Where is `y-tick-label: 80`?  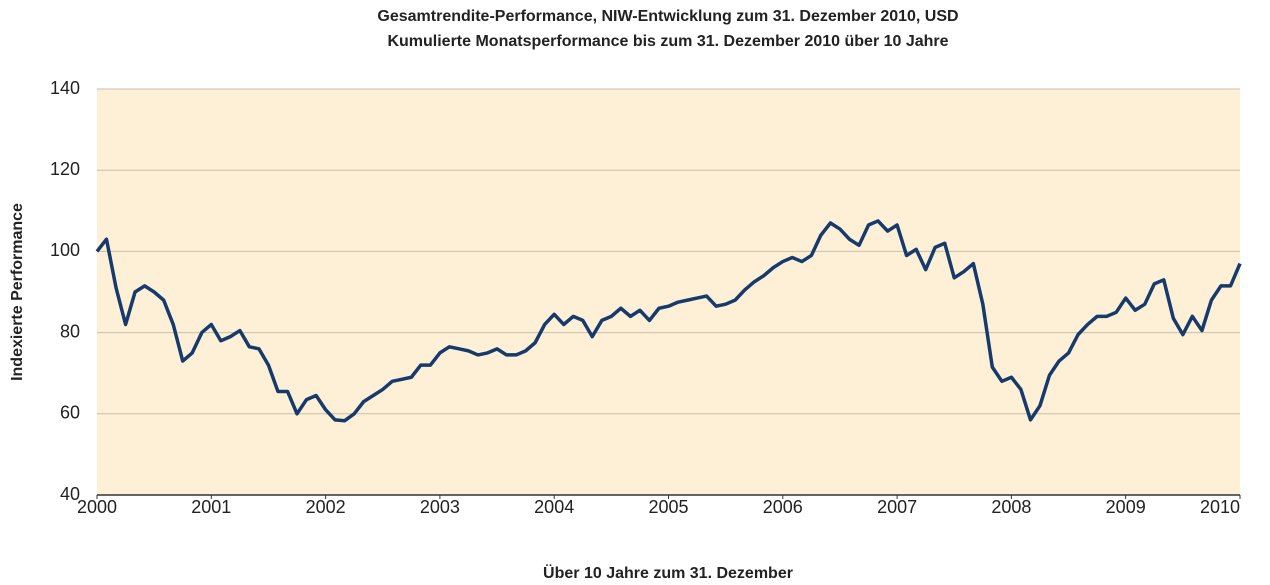
y-tick-label: 80 is located at coordinates (70, 331).